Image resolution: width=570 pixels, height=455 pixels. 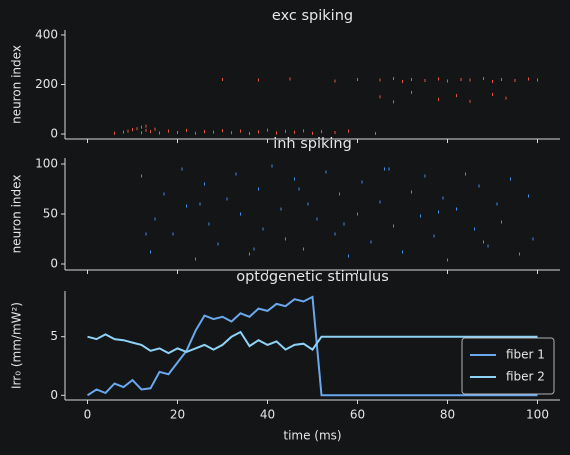 I want to click on panel-title: exc spiking, so click(x=312, y=16).